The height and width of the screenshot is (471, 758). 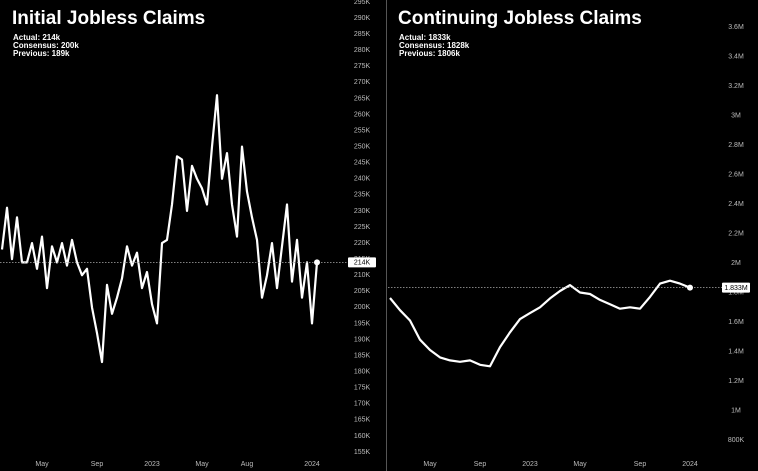 I want to click on y-tick-label: 160K, so click(x=362, y=436).